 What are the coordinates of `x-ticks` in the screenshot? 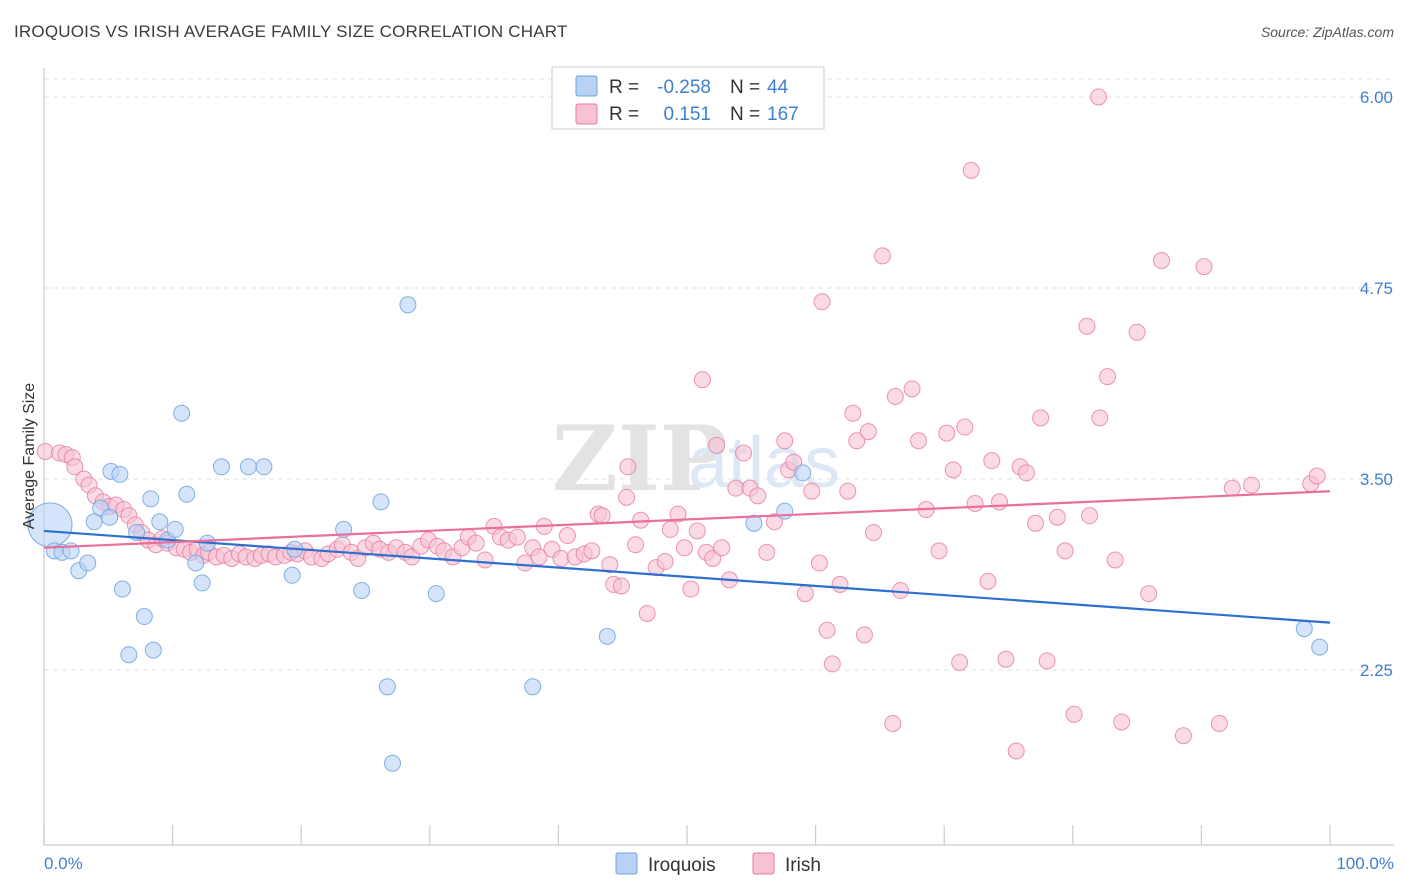 It's located at (687, 835).